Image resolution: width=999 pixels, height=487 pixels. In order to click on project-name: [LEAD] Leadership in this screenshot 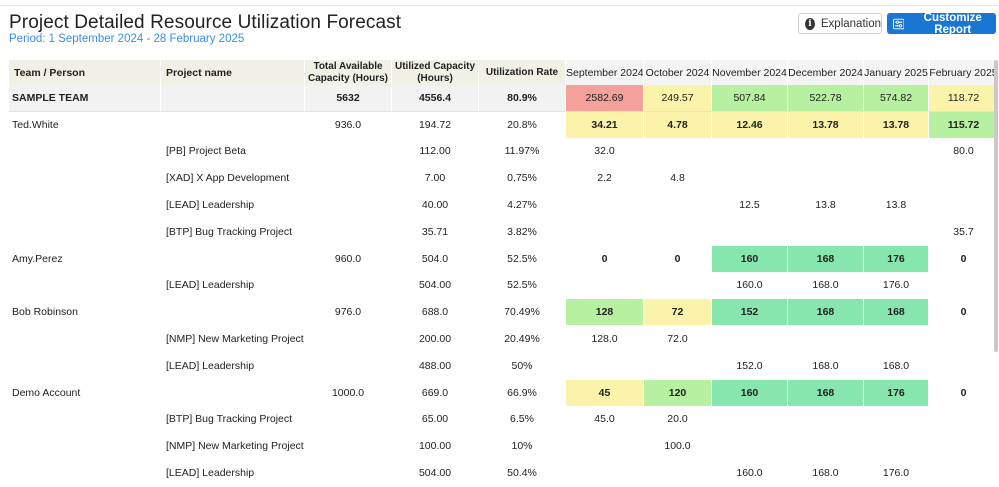, I will do `click(233, 366)`.